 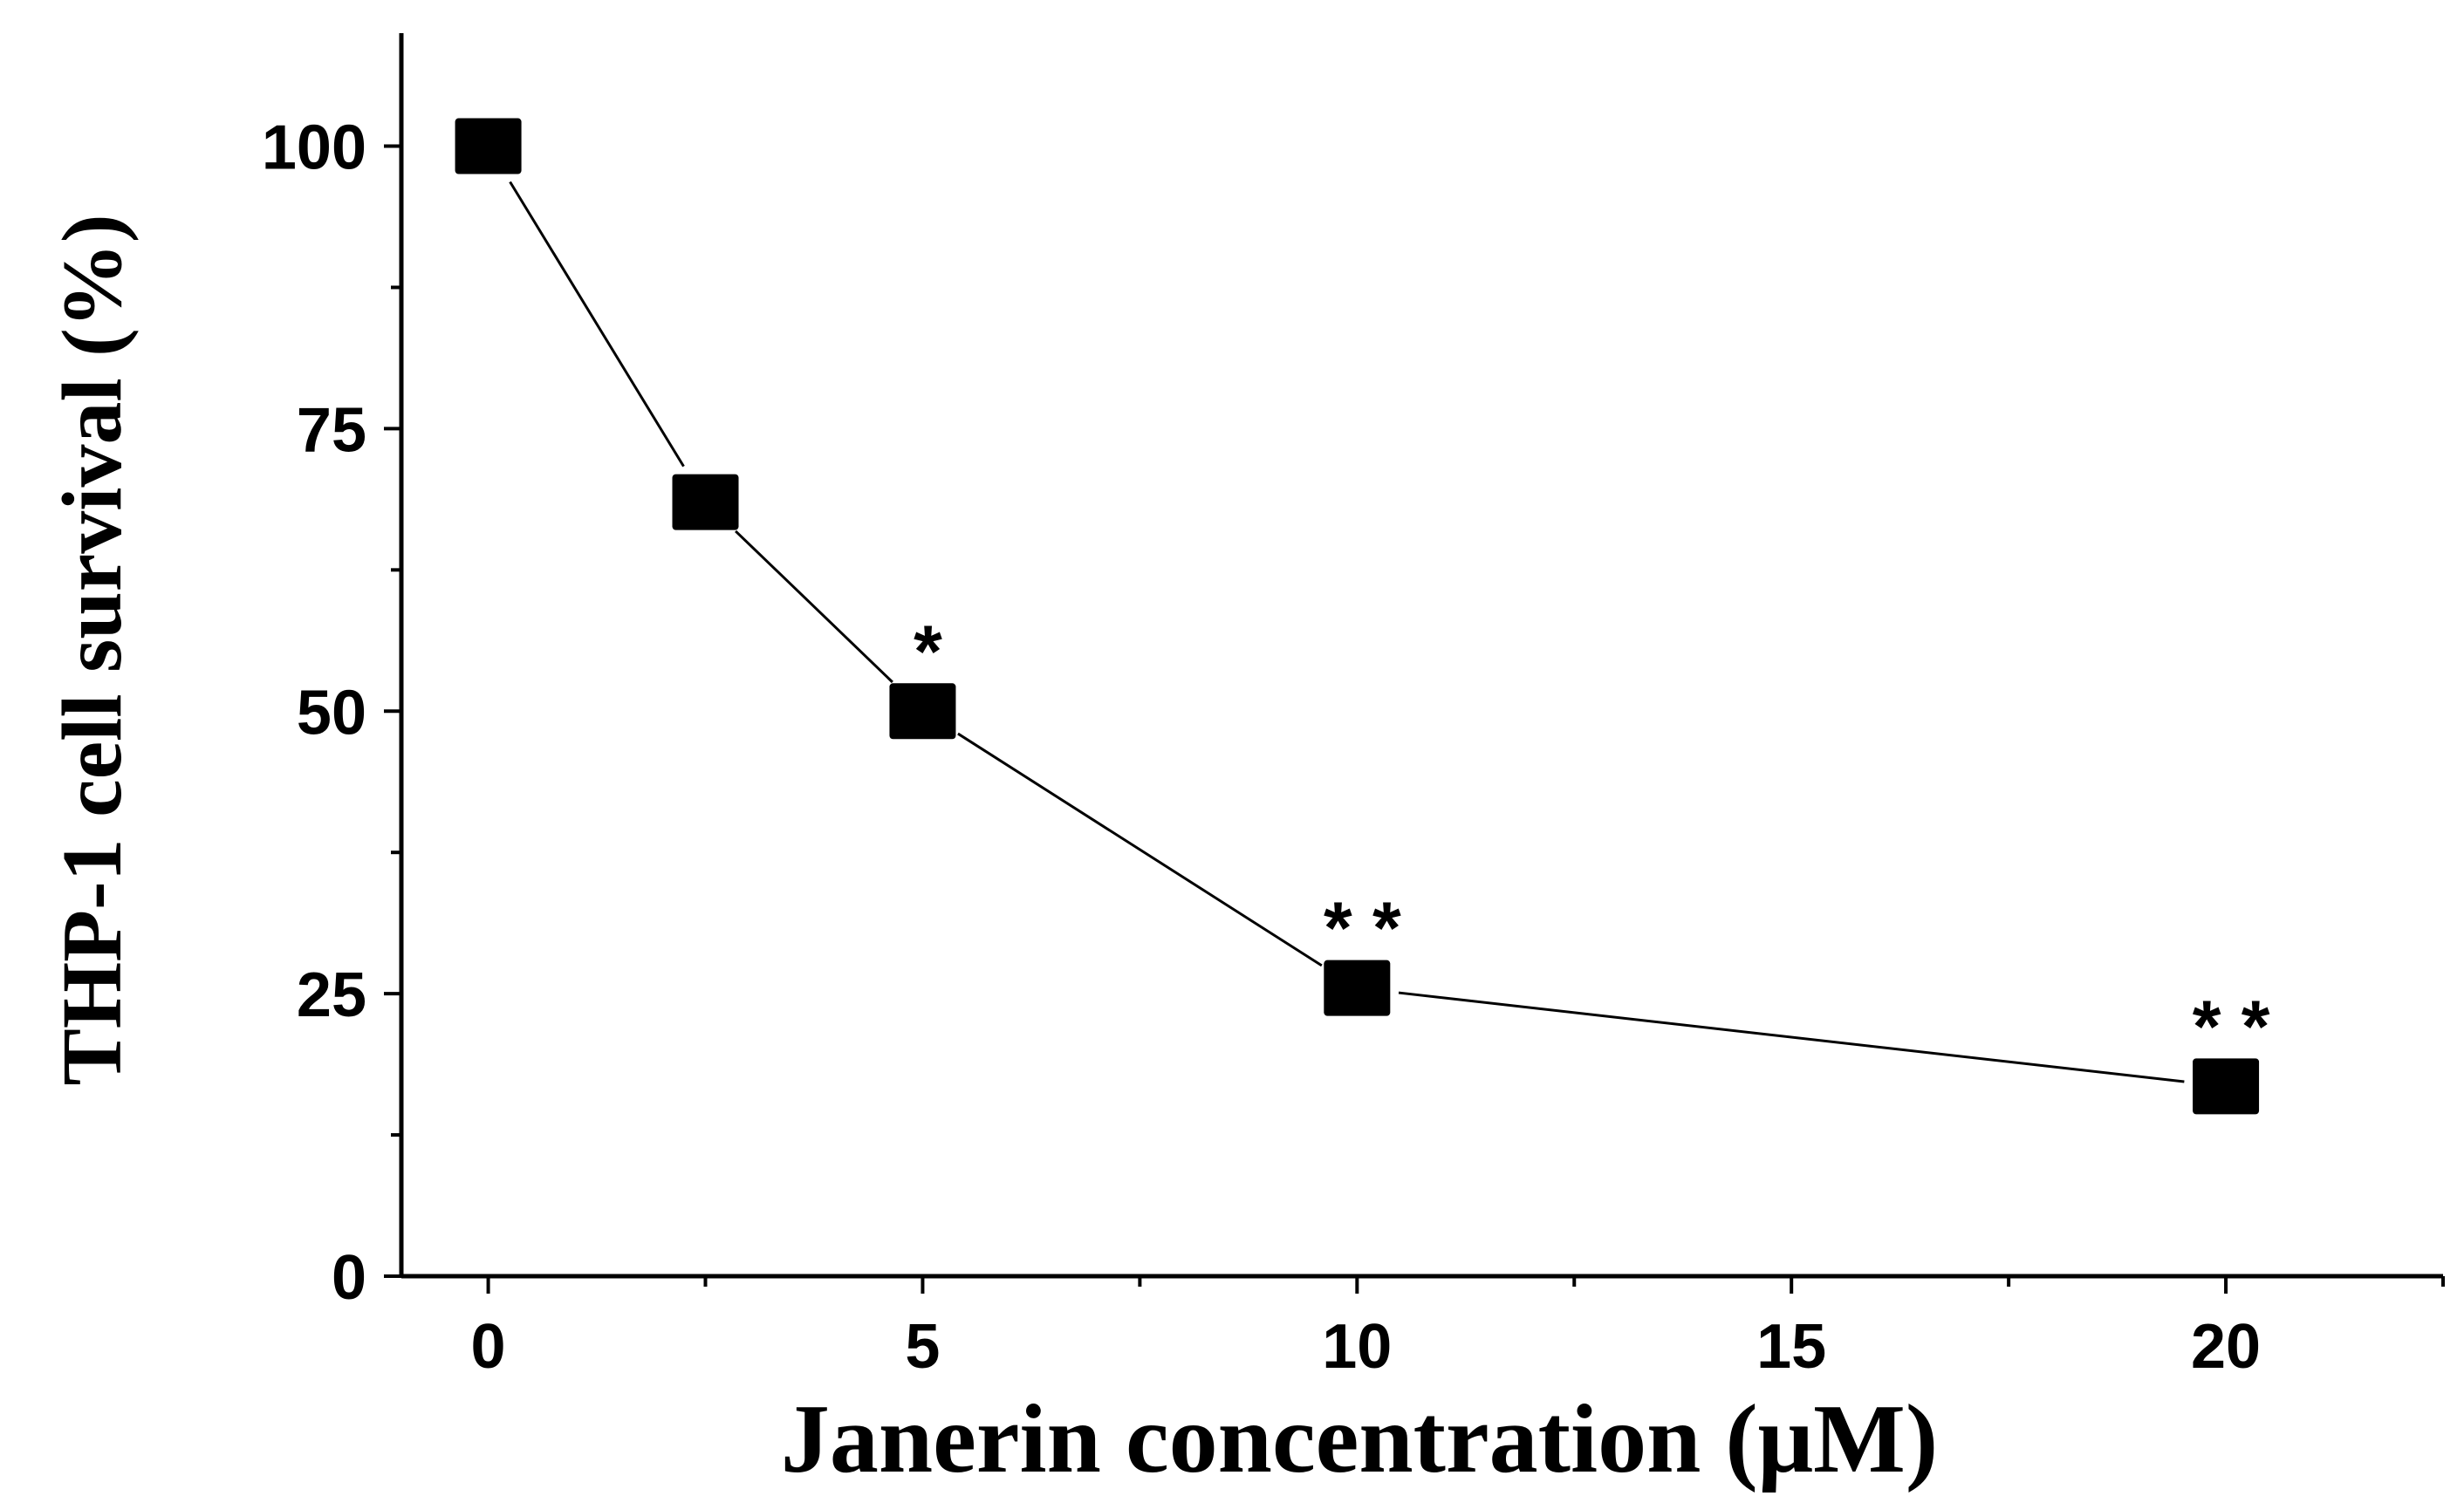 What do you see at coordinates (922, 1347) in the screenshot?
I see `x-tick-label: 5` at bounding box center [922, 1347].